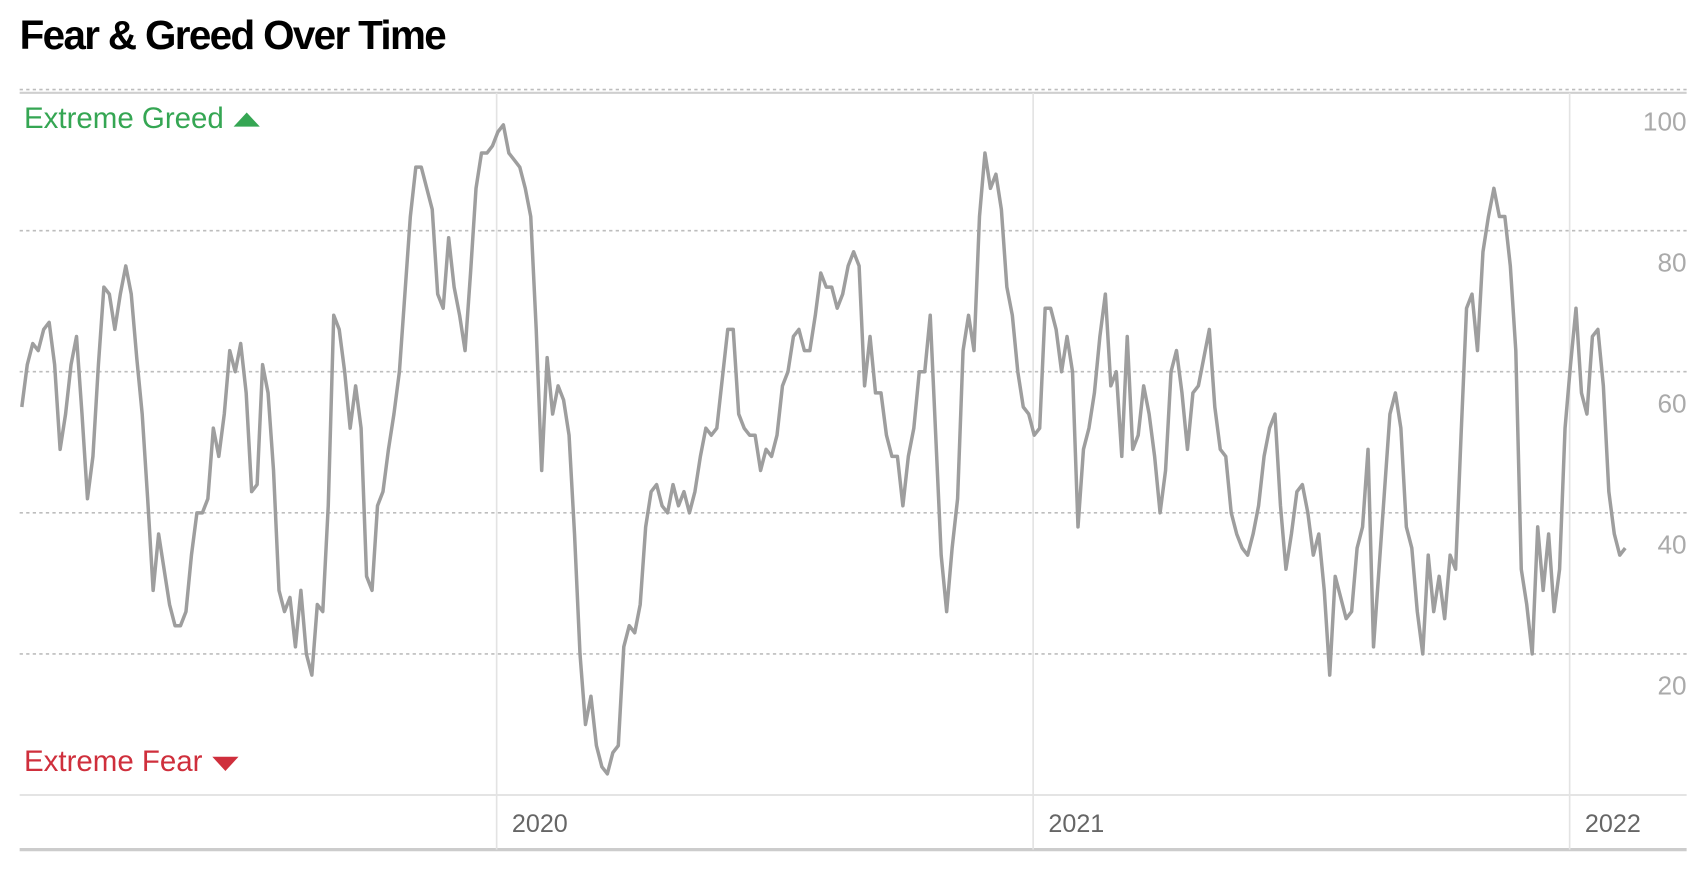  What do you see at coordinates (1671, 262) in the screenshot?
I see `y-tick-label: 80` at bounding box center [1671, 262].